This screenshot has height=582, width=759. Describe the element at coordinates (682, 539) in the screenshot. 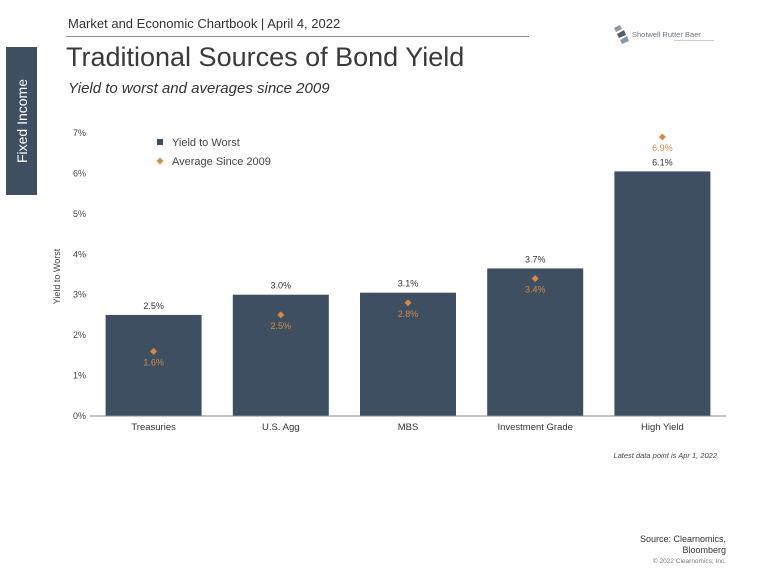

I see `source-line-1: Source: Clearnomics,` at that location.